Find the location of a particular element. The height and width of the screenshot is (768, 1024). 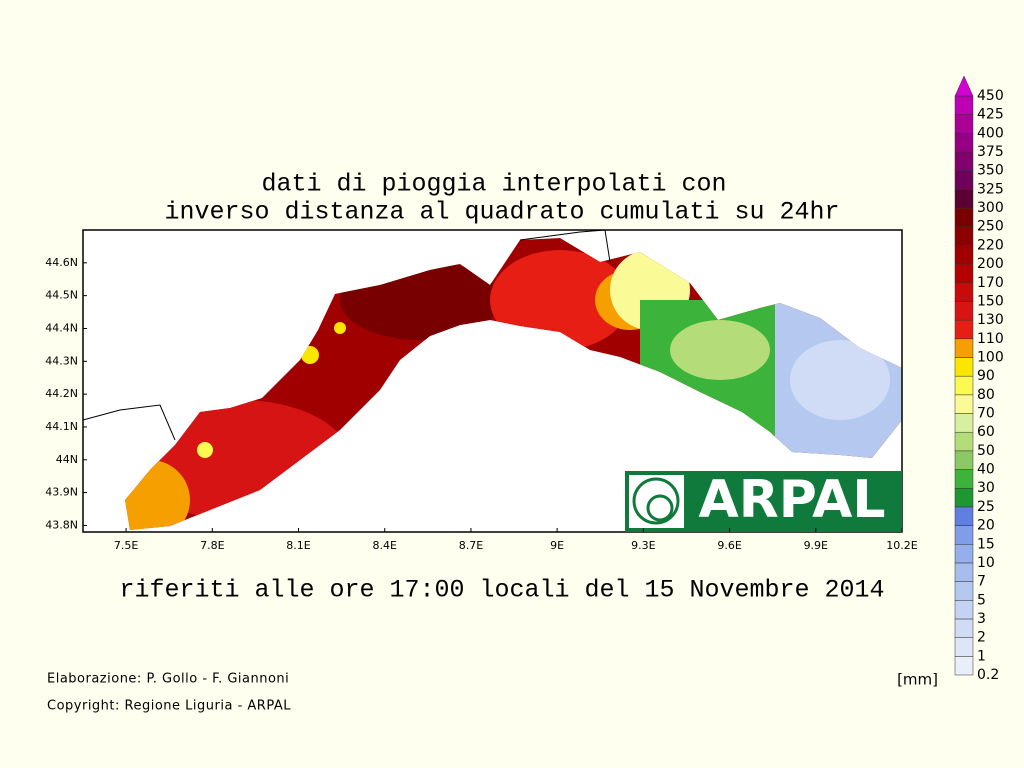

lat-label: 44.3N is located at coordinates (61, 360).